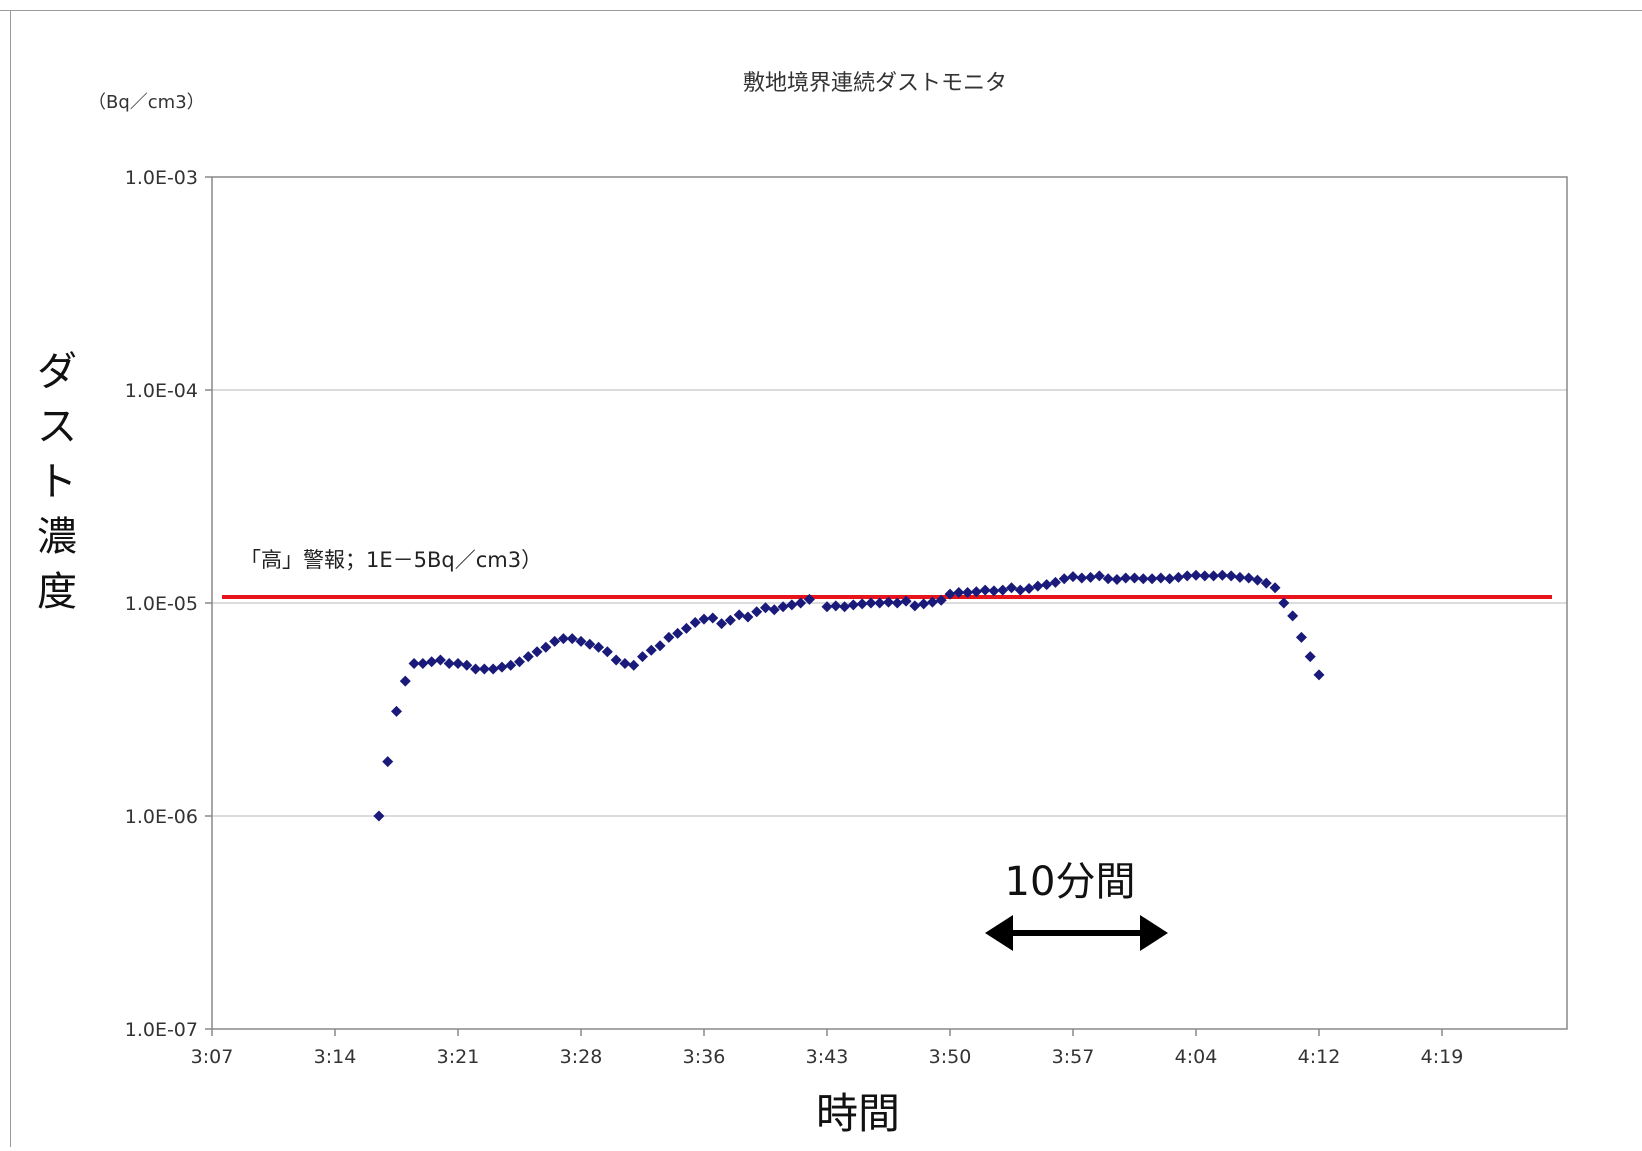 The width and height of the screenshot is (1642, 1151). What do you see at coordinates (161, 1030) in the screenshot?
I see `y-tick-label: 1.0E-07` at bounding box center [161, 1030].